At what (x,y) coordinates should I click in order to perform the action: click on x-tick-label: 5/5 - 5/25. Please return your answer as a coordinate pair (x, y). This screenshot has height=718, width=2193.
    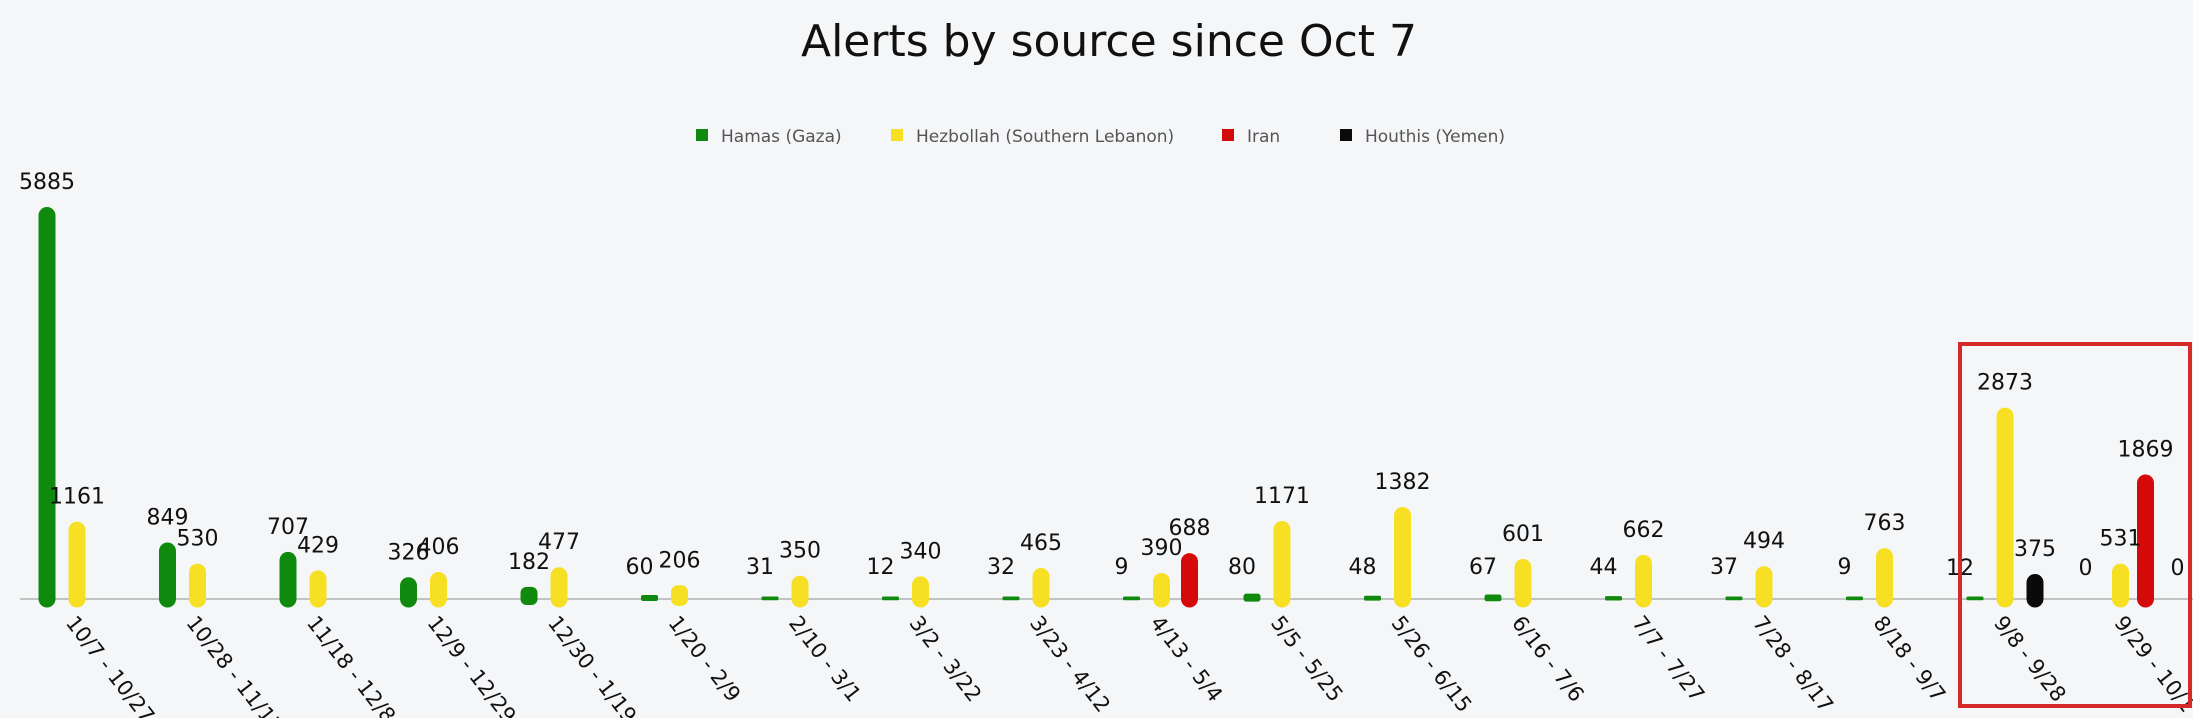
    Looking at the image, I should click on (1307, 658).